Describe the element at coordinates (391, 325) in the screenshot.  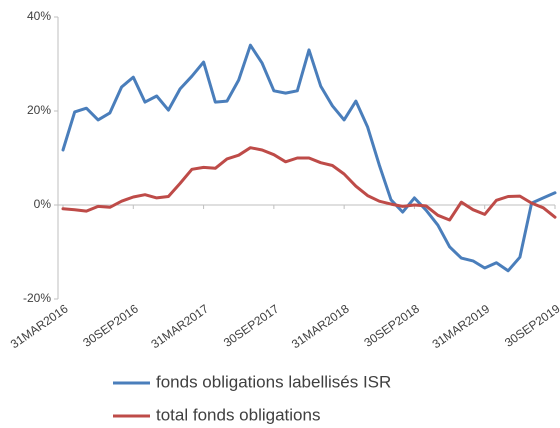
I see `x-tick-label: 30SEP2018` at that location.